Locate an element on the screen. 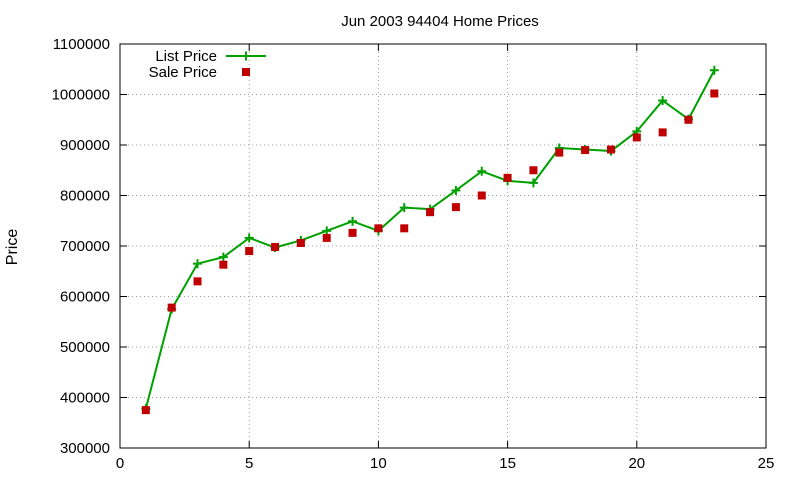 The width and height of the screenshot is (800, 485). y-tick-label: 300000 is located at coordinates (85, 448).